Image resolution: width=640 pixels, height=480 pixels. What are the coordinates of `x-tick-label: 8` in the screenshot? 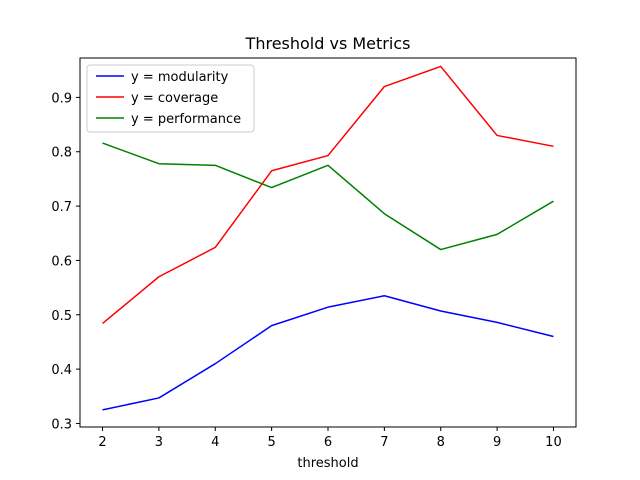 It's located at (441, 442).